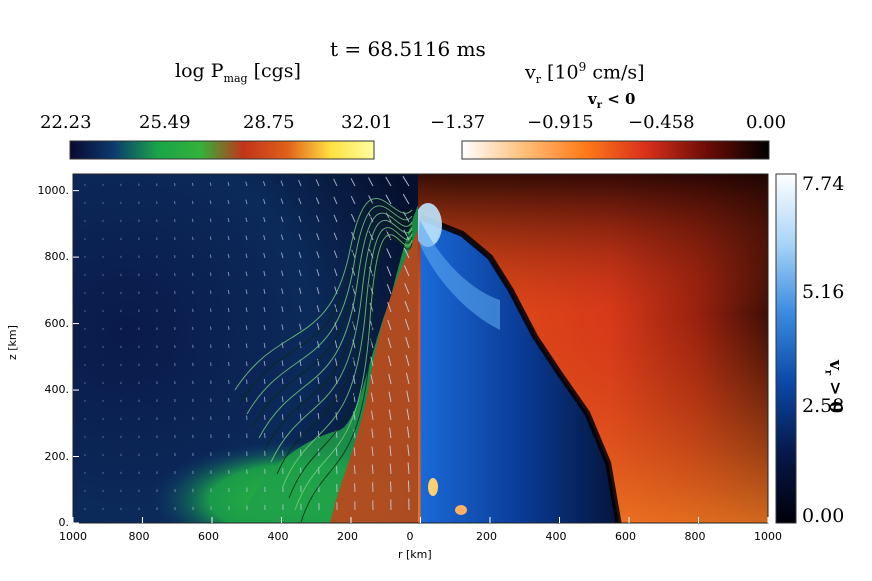  I want to click on x-tick-label: 200, so click(486, 536).